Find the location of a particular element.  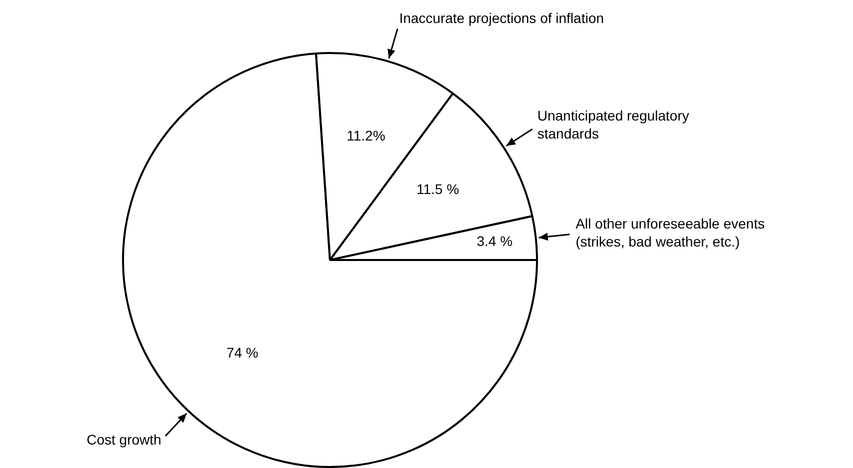

slice-label: Cost growth is located at coordinates (124, 439).